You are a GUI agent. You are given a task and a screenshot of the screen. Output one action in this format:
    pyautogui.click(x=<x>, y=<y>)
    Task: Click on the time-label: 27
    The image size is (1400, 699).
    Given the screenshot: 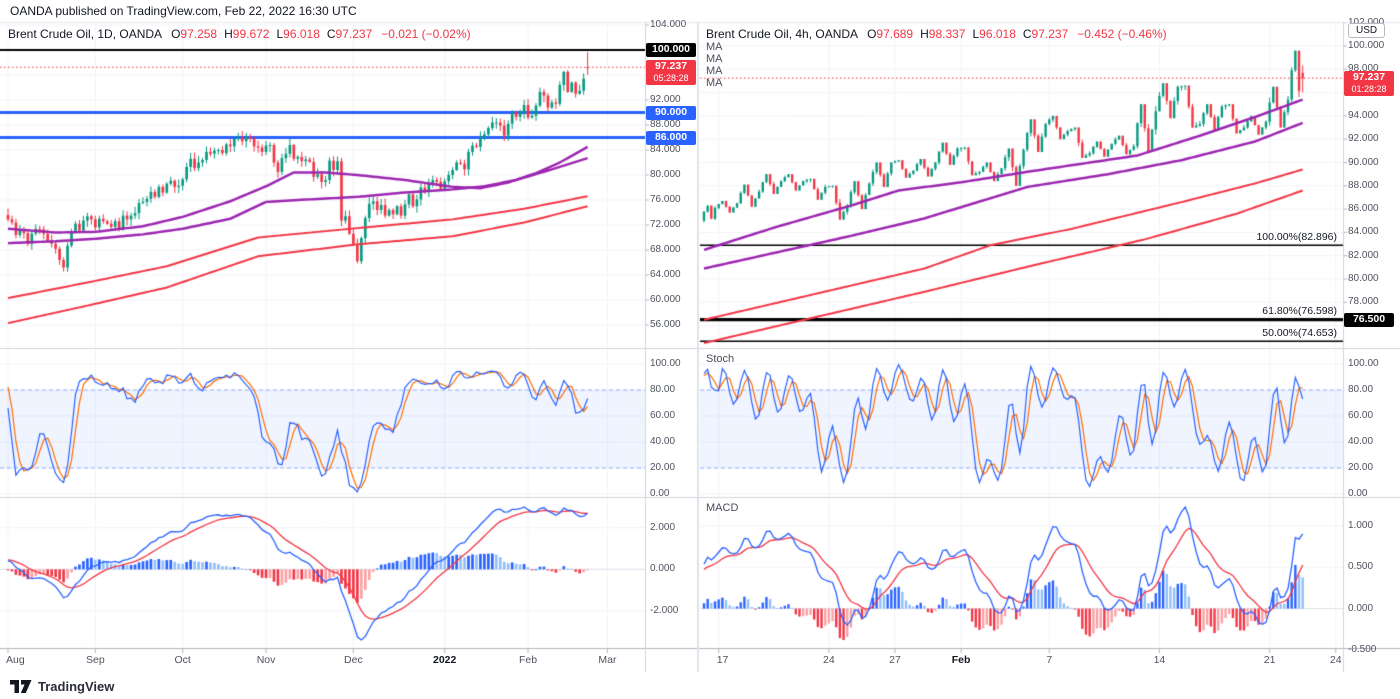 What is the action you would take?
    pyautogui.click(x=895, y=660)
    